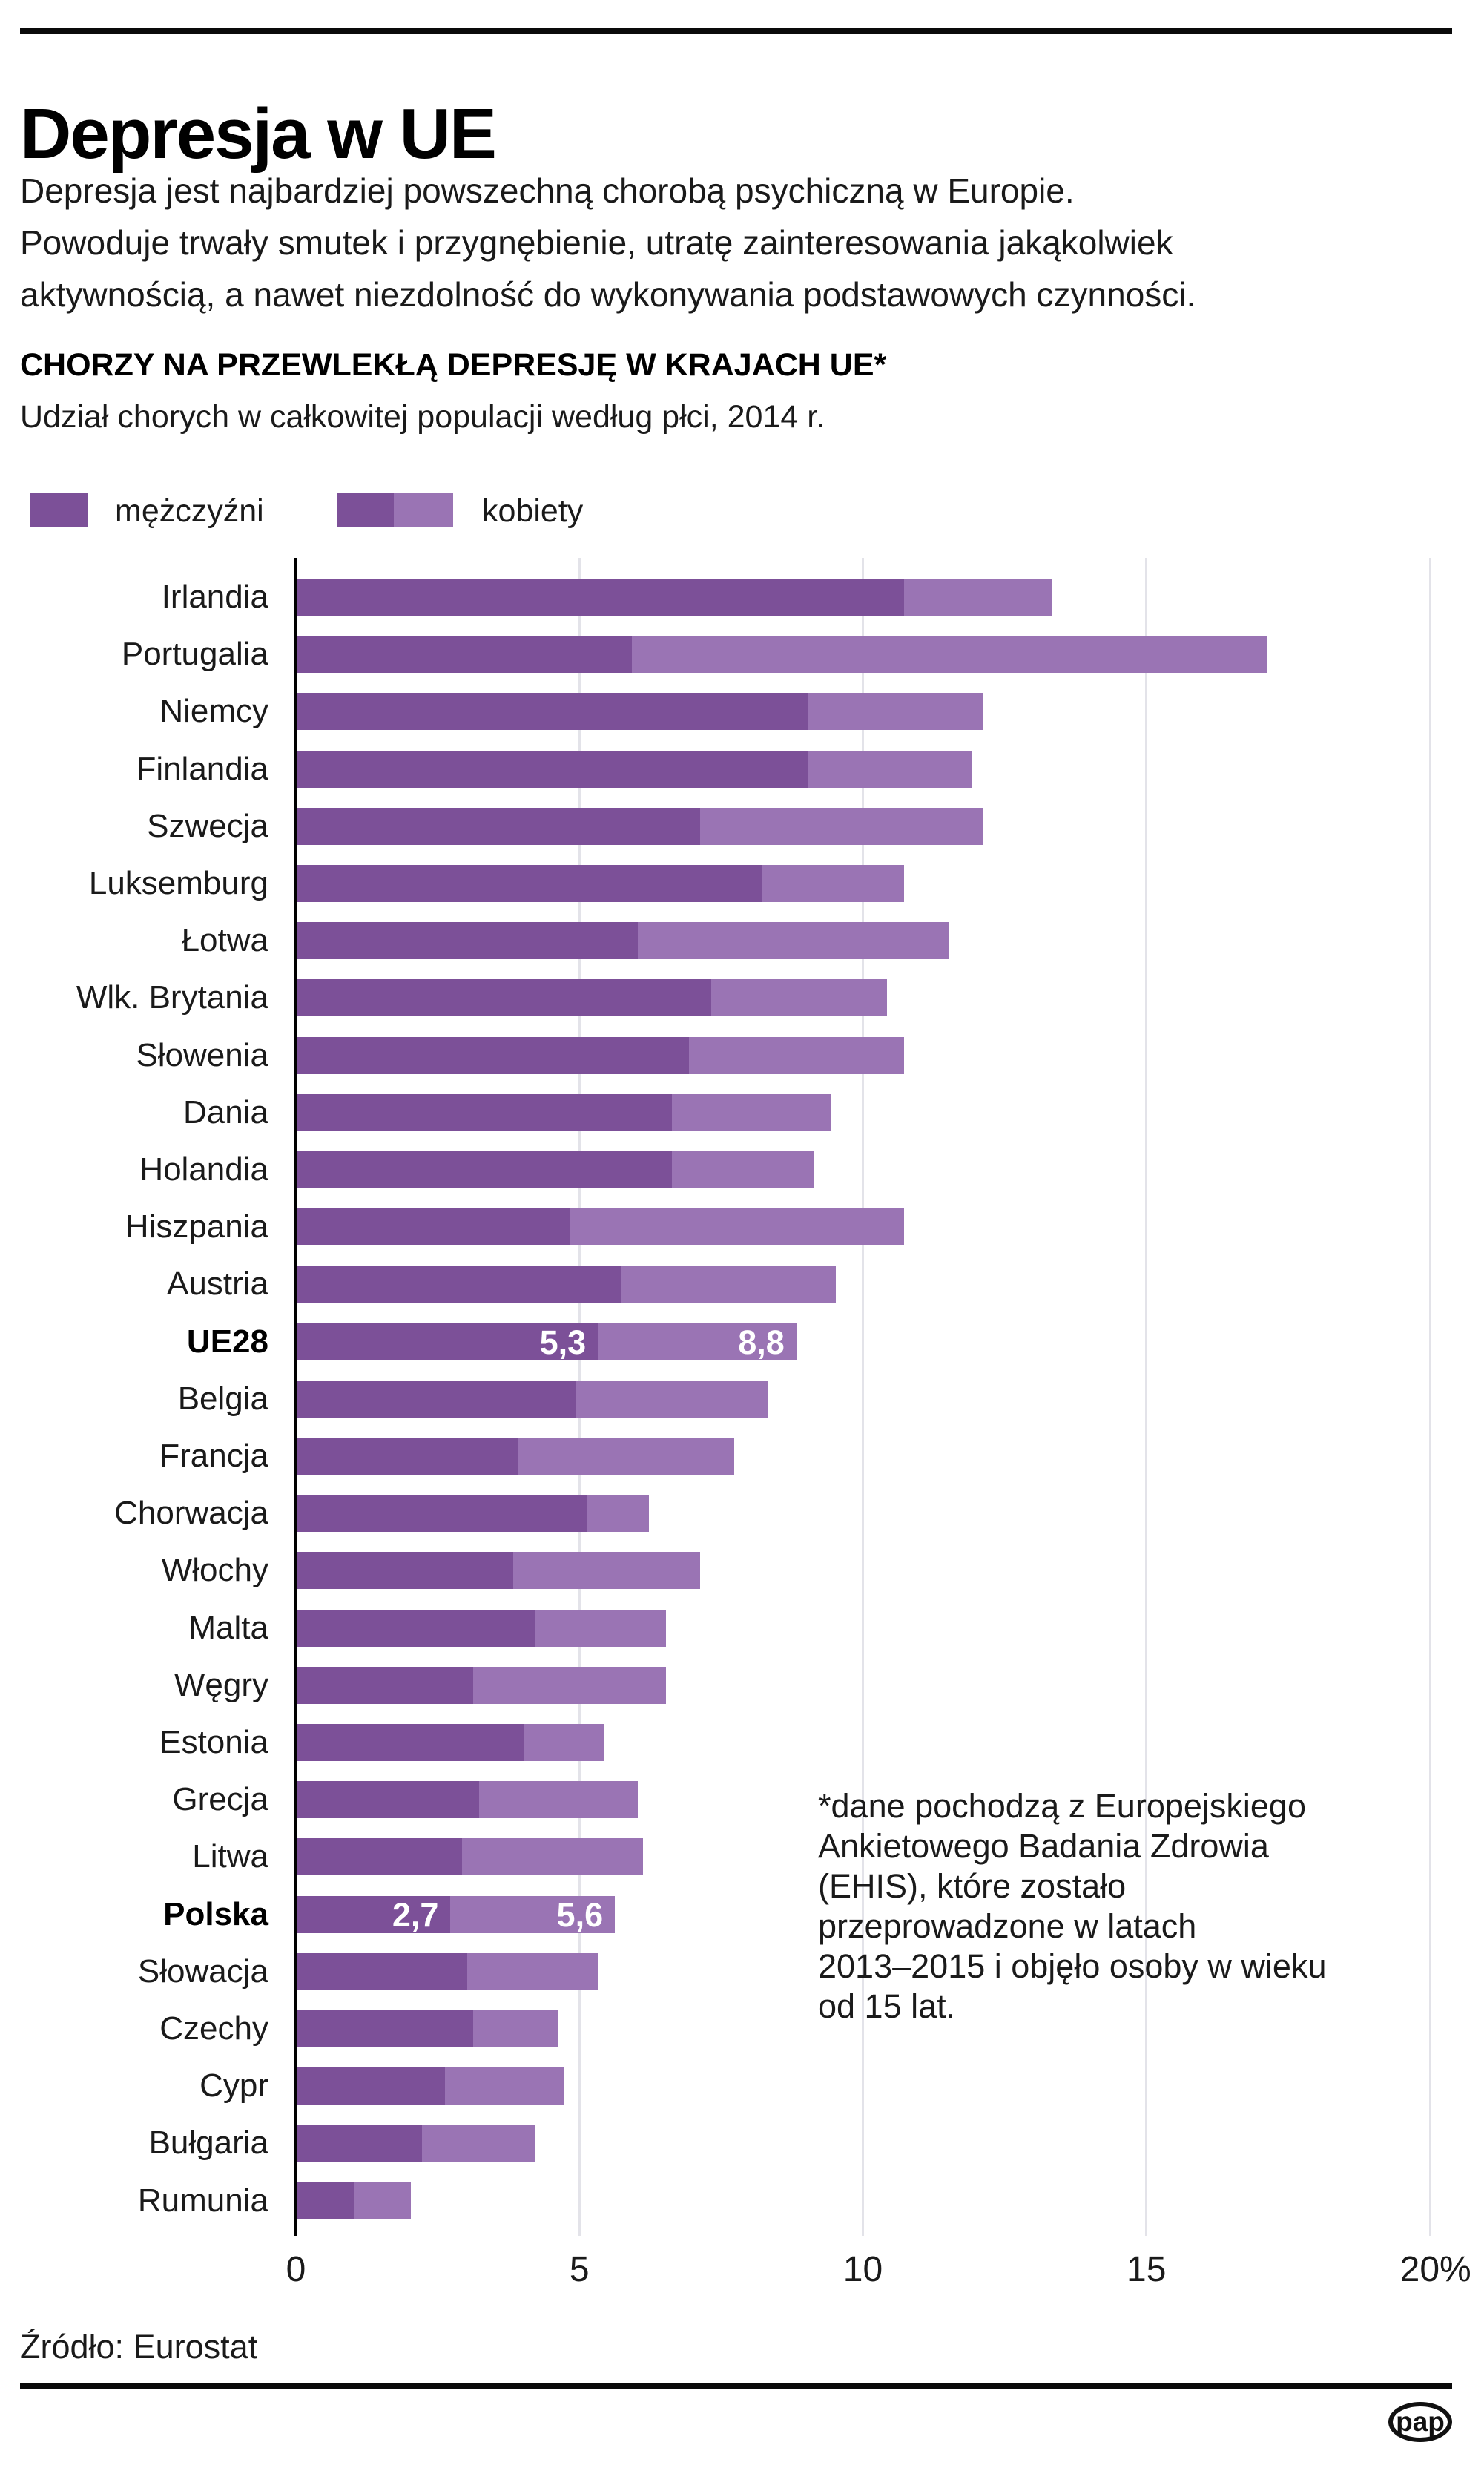  I want to click on chart-row: Portugalia, so click(742, 655).